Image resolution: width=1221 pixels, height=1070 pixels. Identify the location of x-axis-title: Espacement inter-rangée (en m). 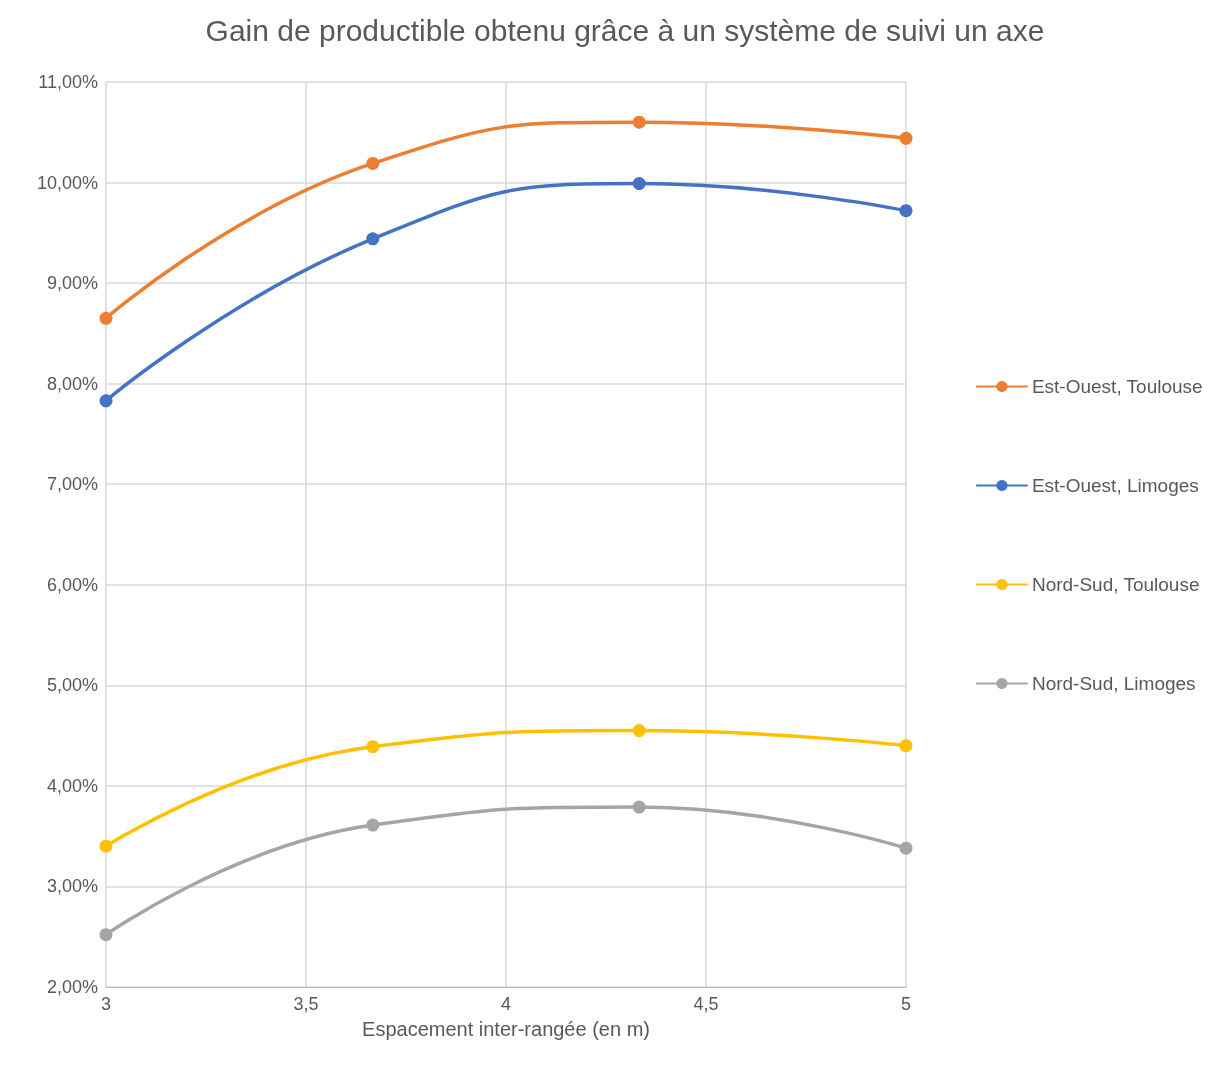
(506, 1029).